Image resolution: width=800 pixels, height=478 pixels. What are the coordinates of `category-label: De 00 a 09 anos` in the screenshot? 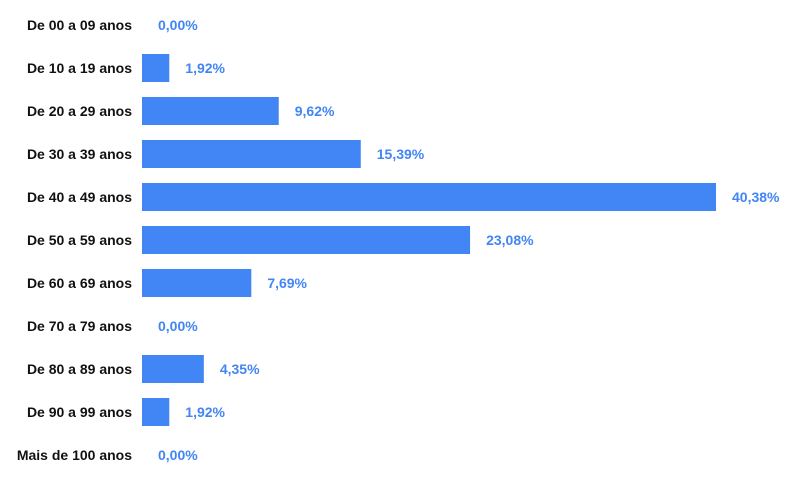 It's located at (79, 25).